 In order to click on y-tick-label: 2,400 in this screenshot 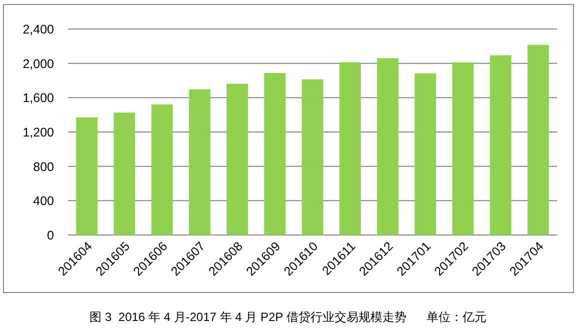, I will do `click(38, 29)`.